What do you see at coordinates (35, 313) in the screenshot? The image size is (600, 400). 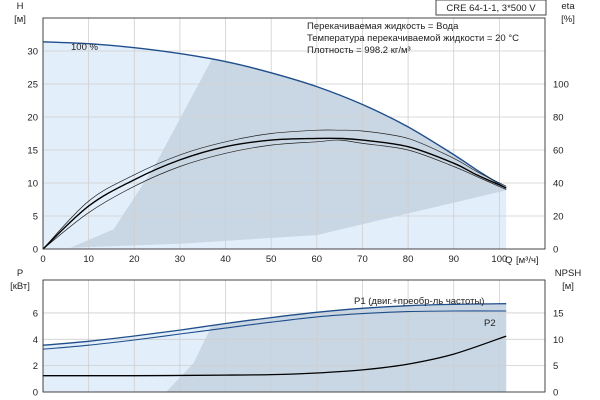 I see `p-tick-label: 6` at bounding box center [35, 313].